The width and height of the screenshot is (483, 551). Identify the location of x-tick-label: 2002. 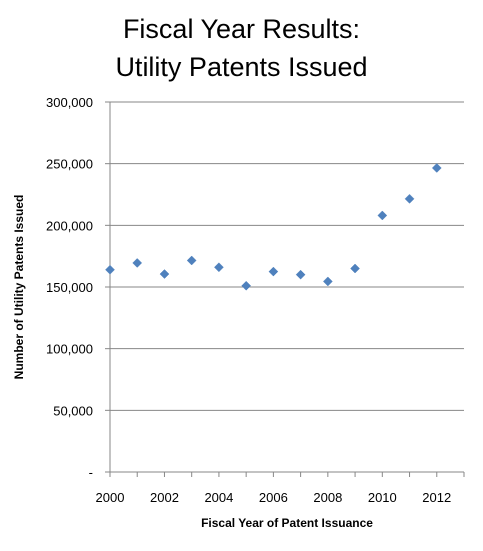
(164, 497).